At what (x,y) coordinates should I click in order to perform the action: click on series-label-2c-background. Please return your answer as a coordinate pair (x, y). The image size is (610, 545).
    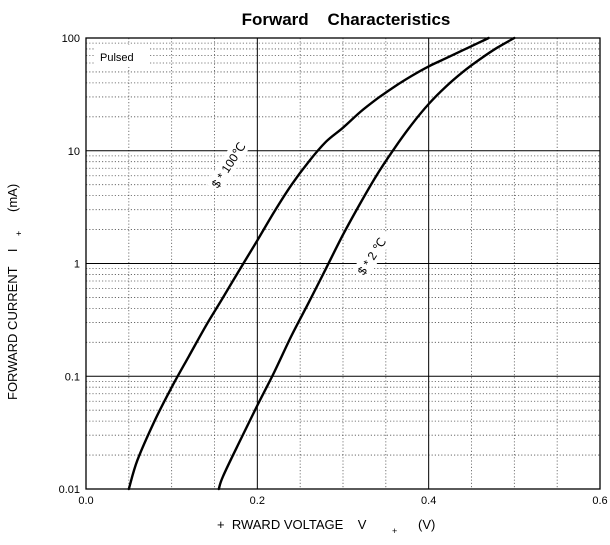
    Looking at the image, I should click on (373, 254).